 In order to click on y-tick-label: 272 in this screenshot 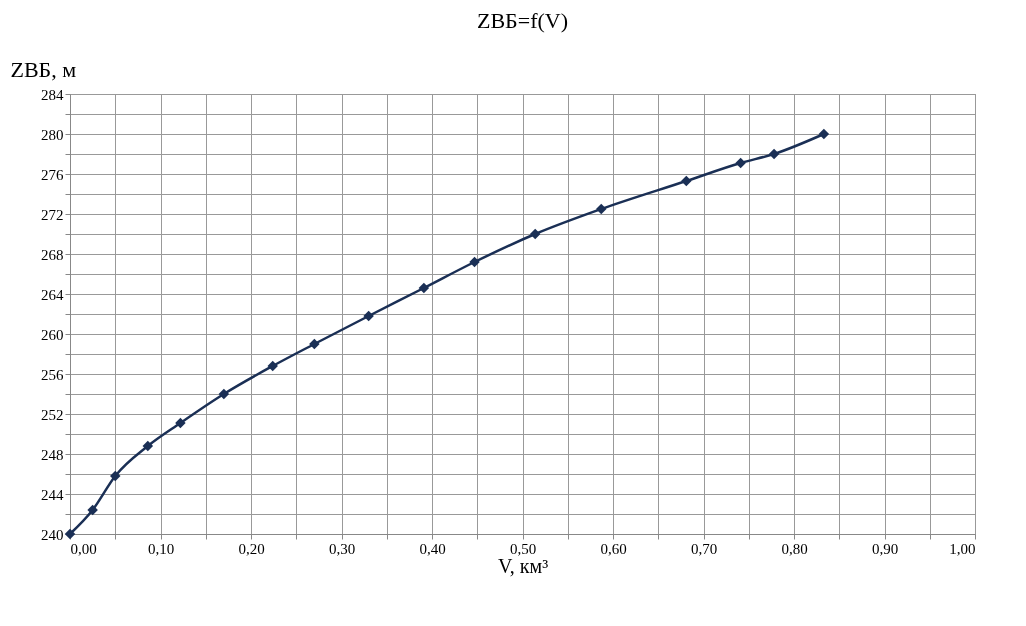, I will do `click(52, 214)`.